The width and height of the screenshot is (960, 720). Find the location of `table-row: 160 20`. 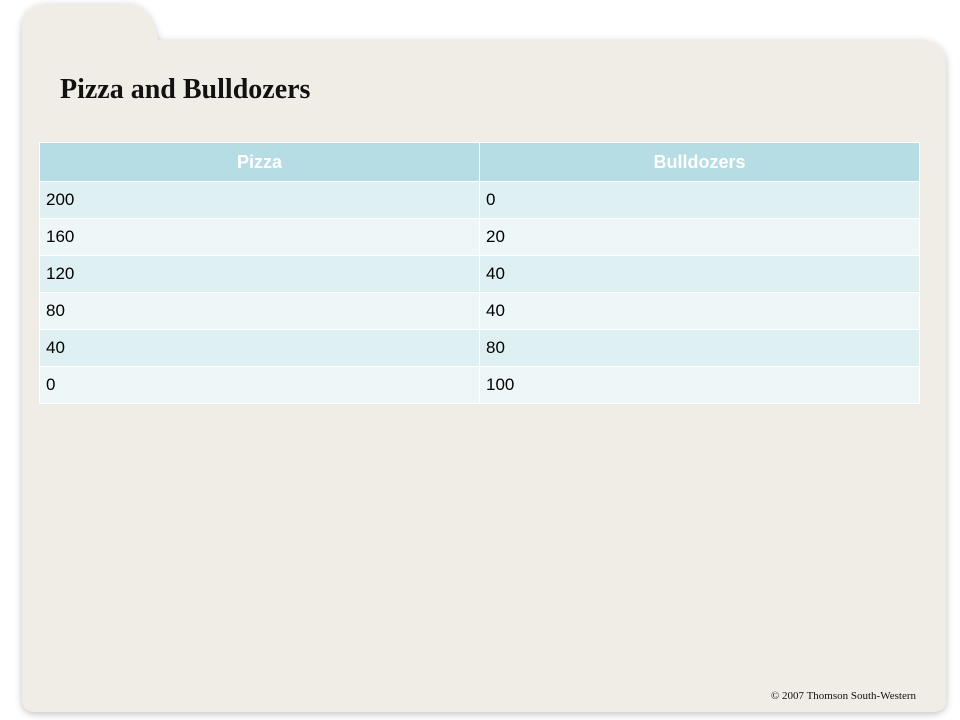

table-row: 160 20 is located at coordinates (479, 237).